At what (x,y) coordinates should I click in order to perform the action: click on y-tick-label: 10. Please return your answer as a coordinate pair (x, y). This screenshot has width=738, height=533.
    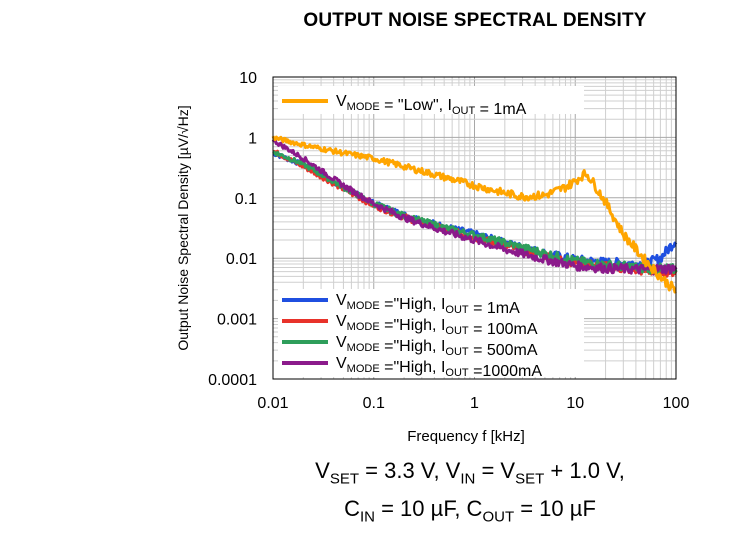
    Looking at the image, I should click on (248, 78).